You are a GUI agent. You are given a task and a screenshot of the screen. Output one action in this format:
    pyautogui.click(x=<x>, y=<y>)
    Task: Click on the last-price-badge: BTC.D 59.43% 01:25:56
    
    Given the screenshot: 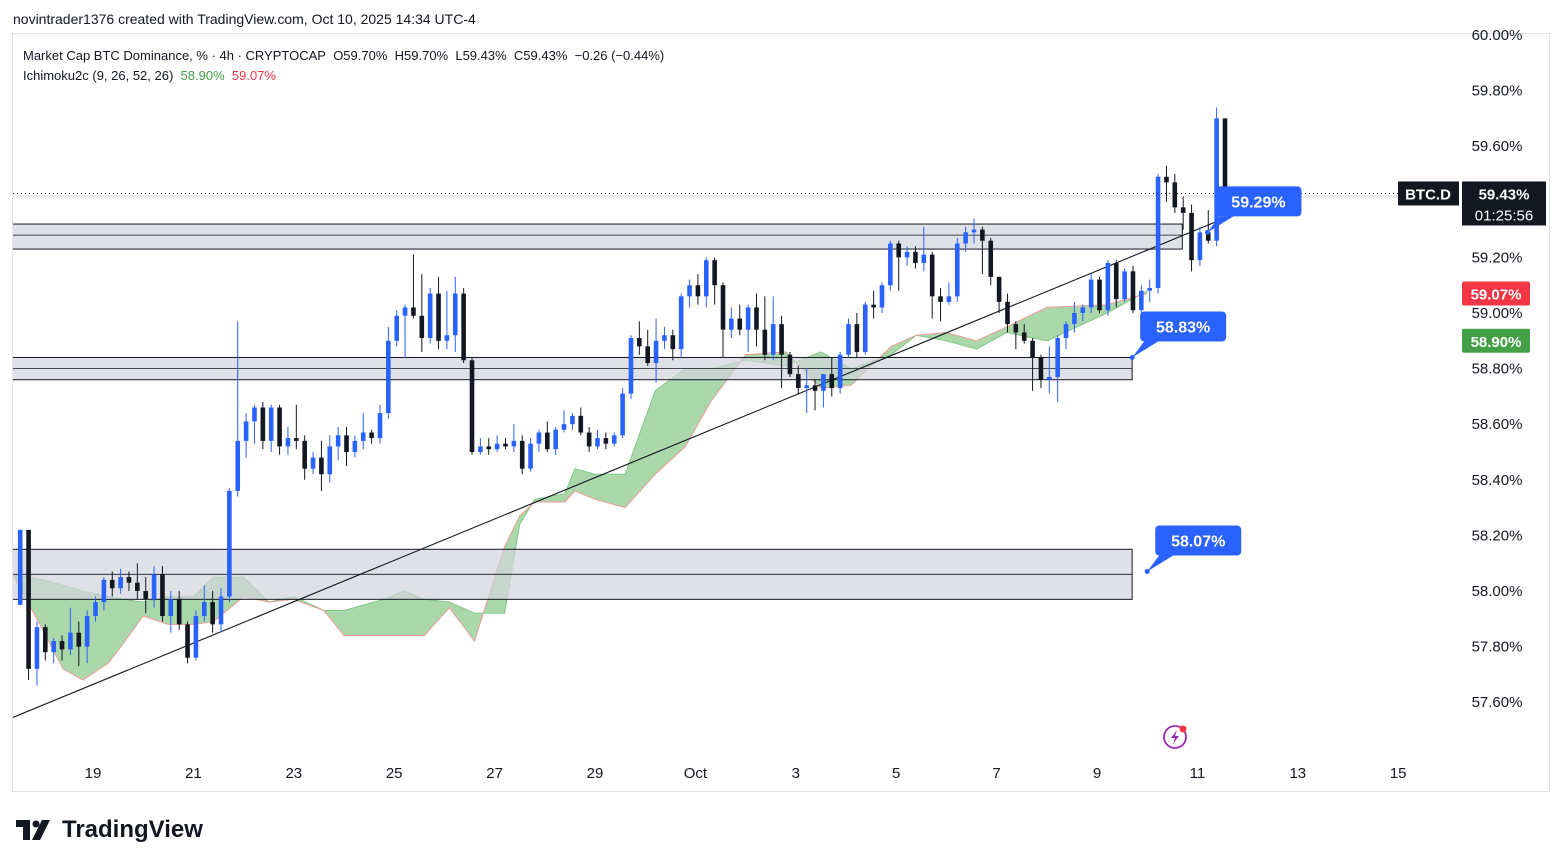 What is the action you would take?
    pyautogui.click(x=1472, y=203)
    